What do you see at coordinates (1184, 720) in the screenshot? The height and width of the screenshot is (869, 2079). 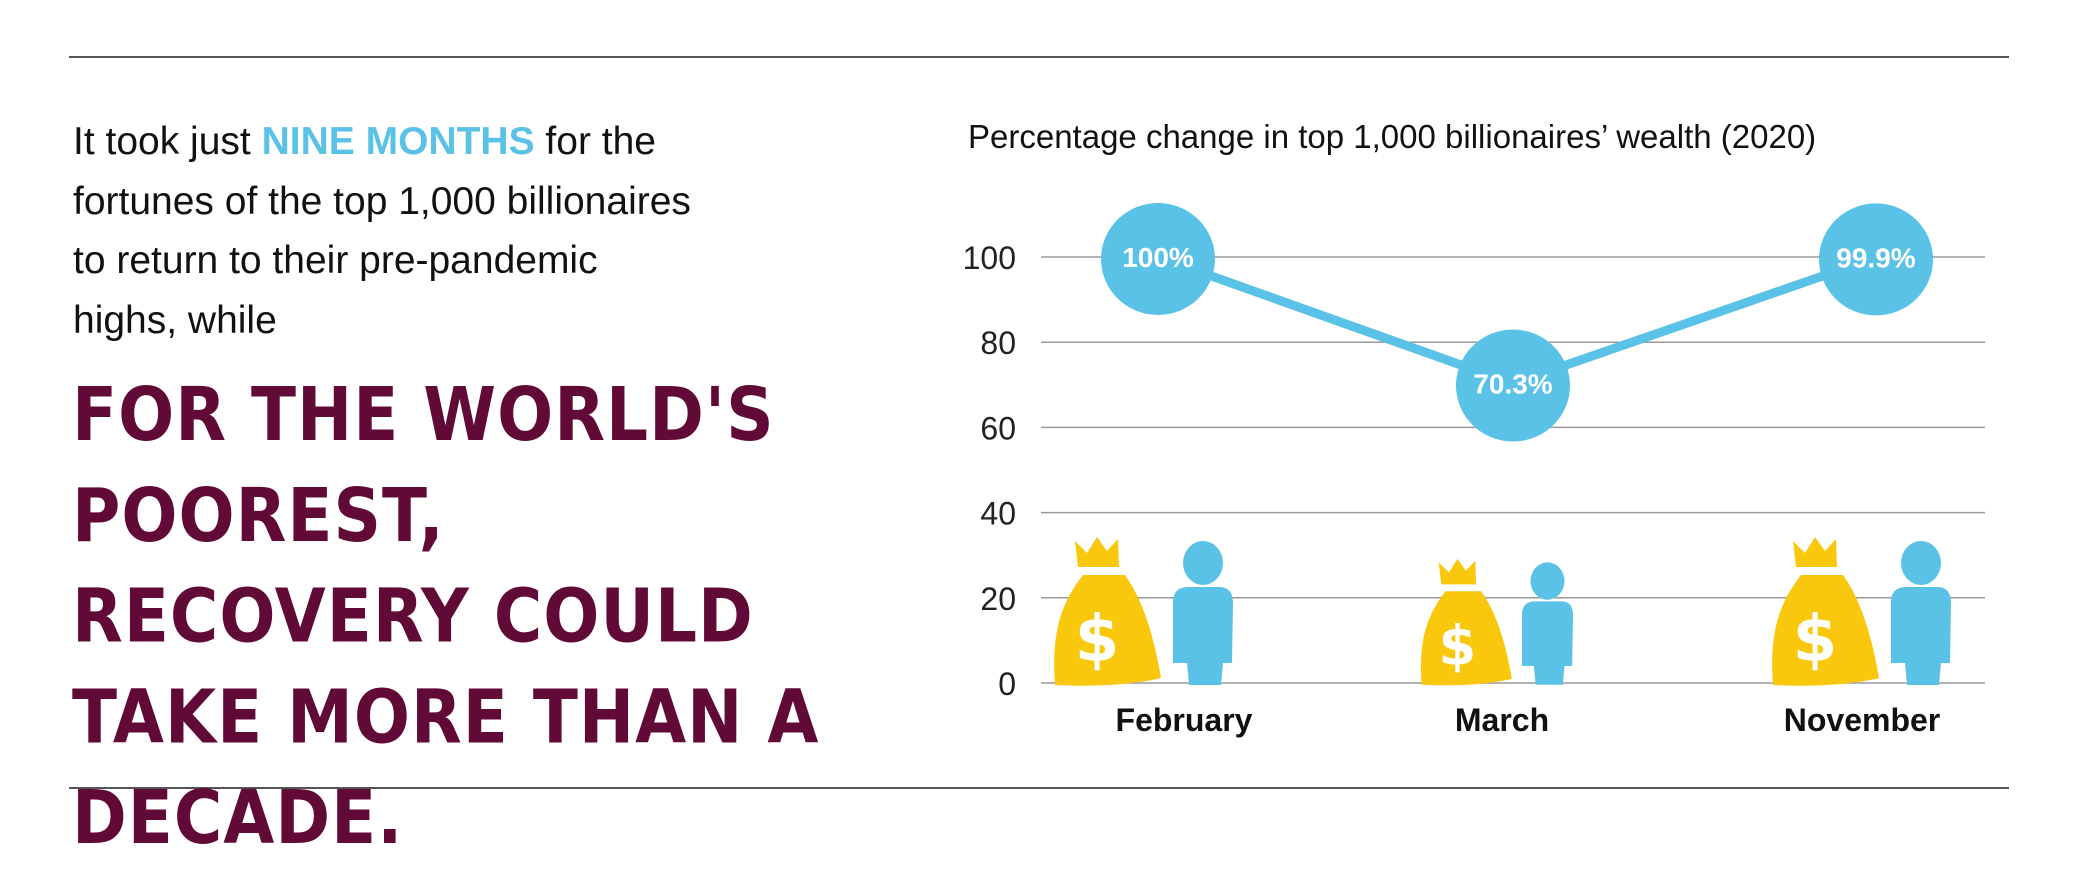 I see `x-tick-label: February` at bounding box center [1184, 720].